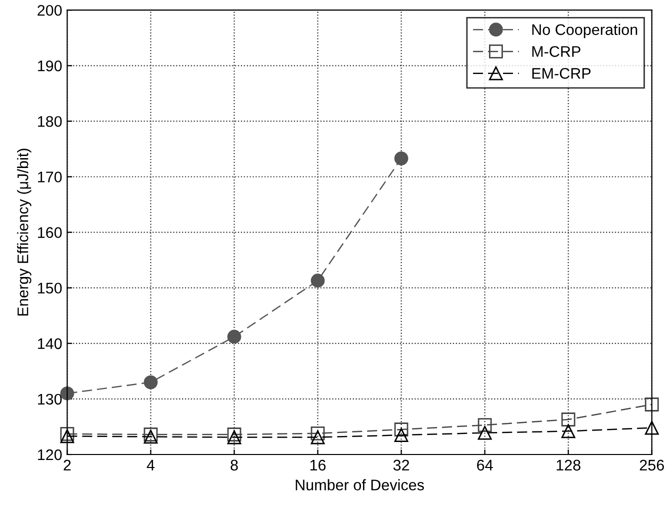 This screenshot has width=672, height=505. Describe the element at coordinates (50, 399) in the screenshot. I see `y-tick-label: 130` at that location.